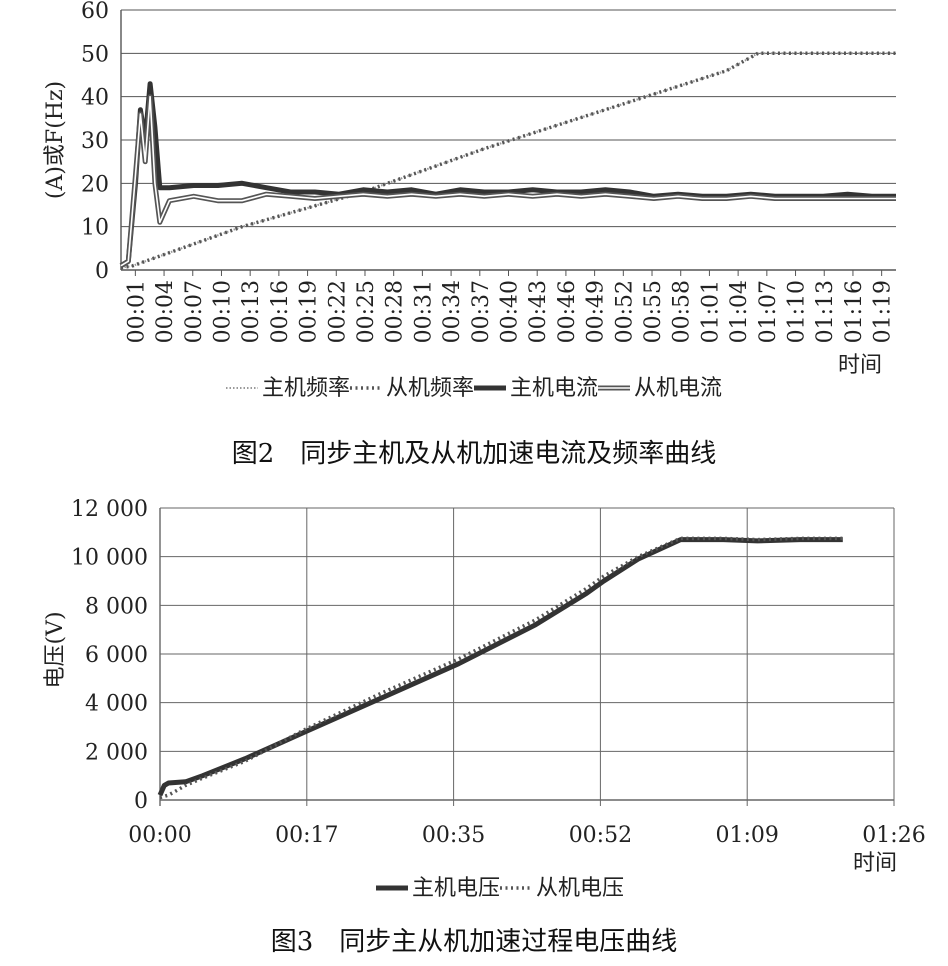 The height and width of the screenshot is (966, 948). Describe the element at coordinates (95, 228) in the screenshot. I see `chart1-y-tick-1: 10` at that location.